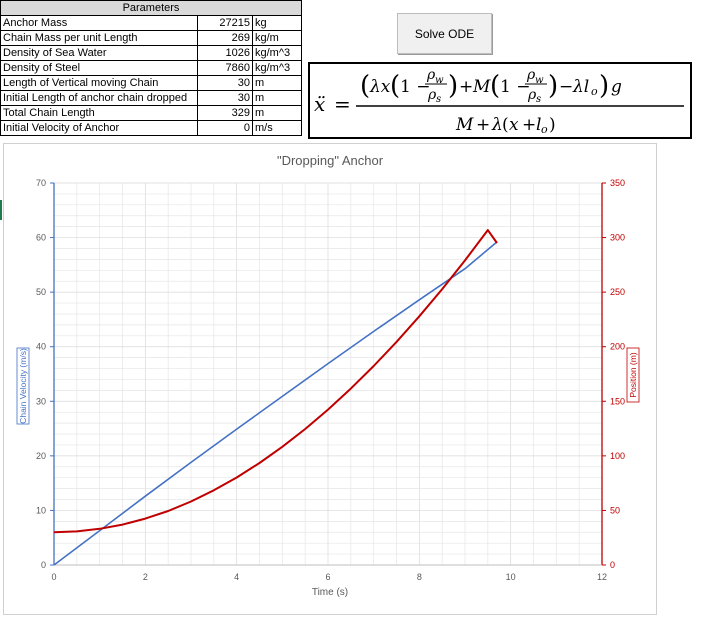 Image resolution: width=701 pixels, height=620 pixels. Describe the element at coordinates (41, 347) in the screenshot. I see `y-tick-label: 40` at that location.